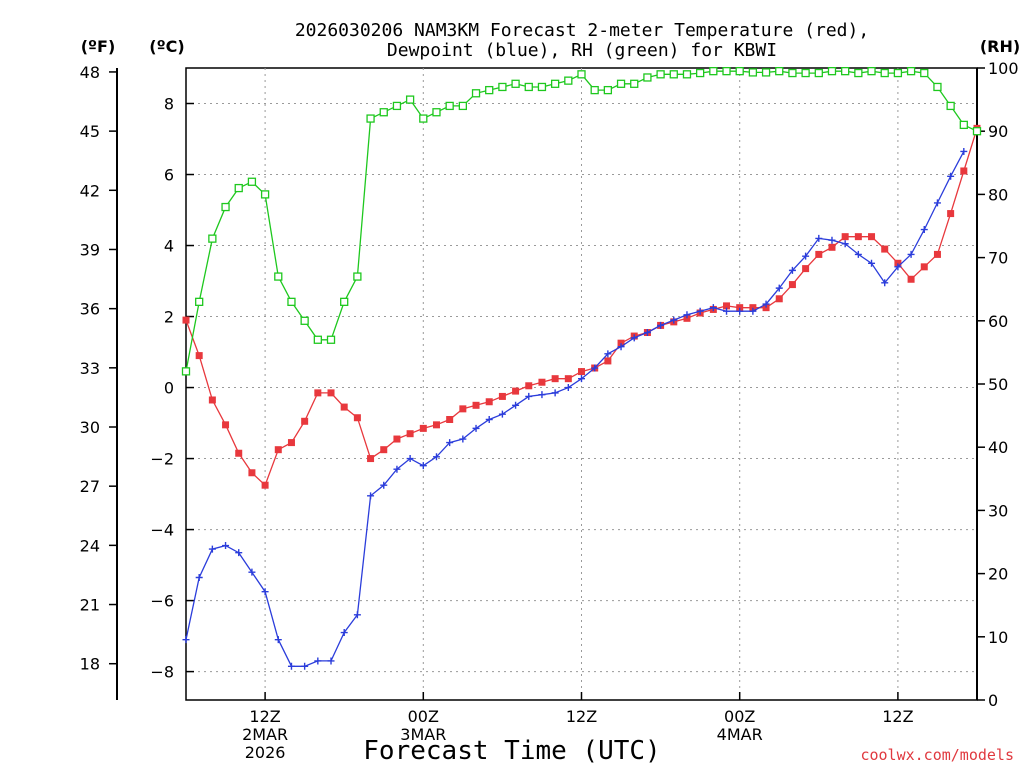 Image resolution: width=1024 pixels, height=768 pixels. Describe the element at coordinates (998, 637) in the screenshot. I see `rh-tick-label: 10` at that location.